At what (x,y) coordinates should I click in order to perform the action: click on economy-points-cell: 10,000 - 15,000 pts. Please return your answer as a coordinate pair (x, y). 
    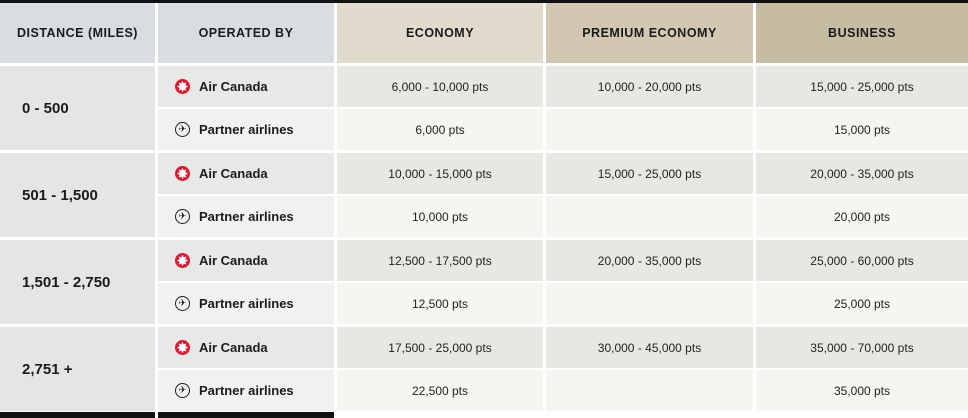
    Looking at the image, I should click on (440, 173).